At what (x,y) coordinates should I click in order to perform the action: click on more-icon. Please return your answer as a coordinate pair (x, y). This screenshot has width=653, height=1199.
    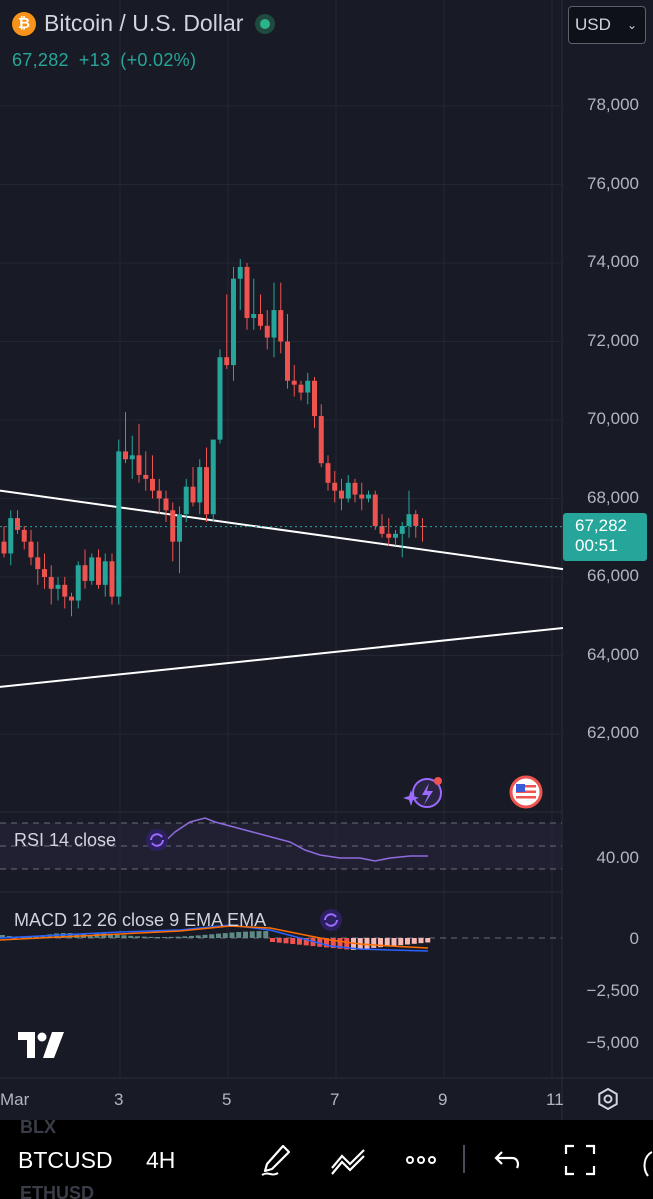
    Looking at the image, I should click on (421, 1160).